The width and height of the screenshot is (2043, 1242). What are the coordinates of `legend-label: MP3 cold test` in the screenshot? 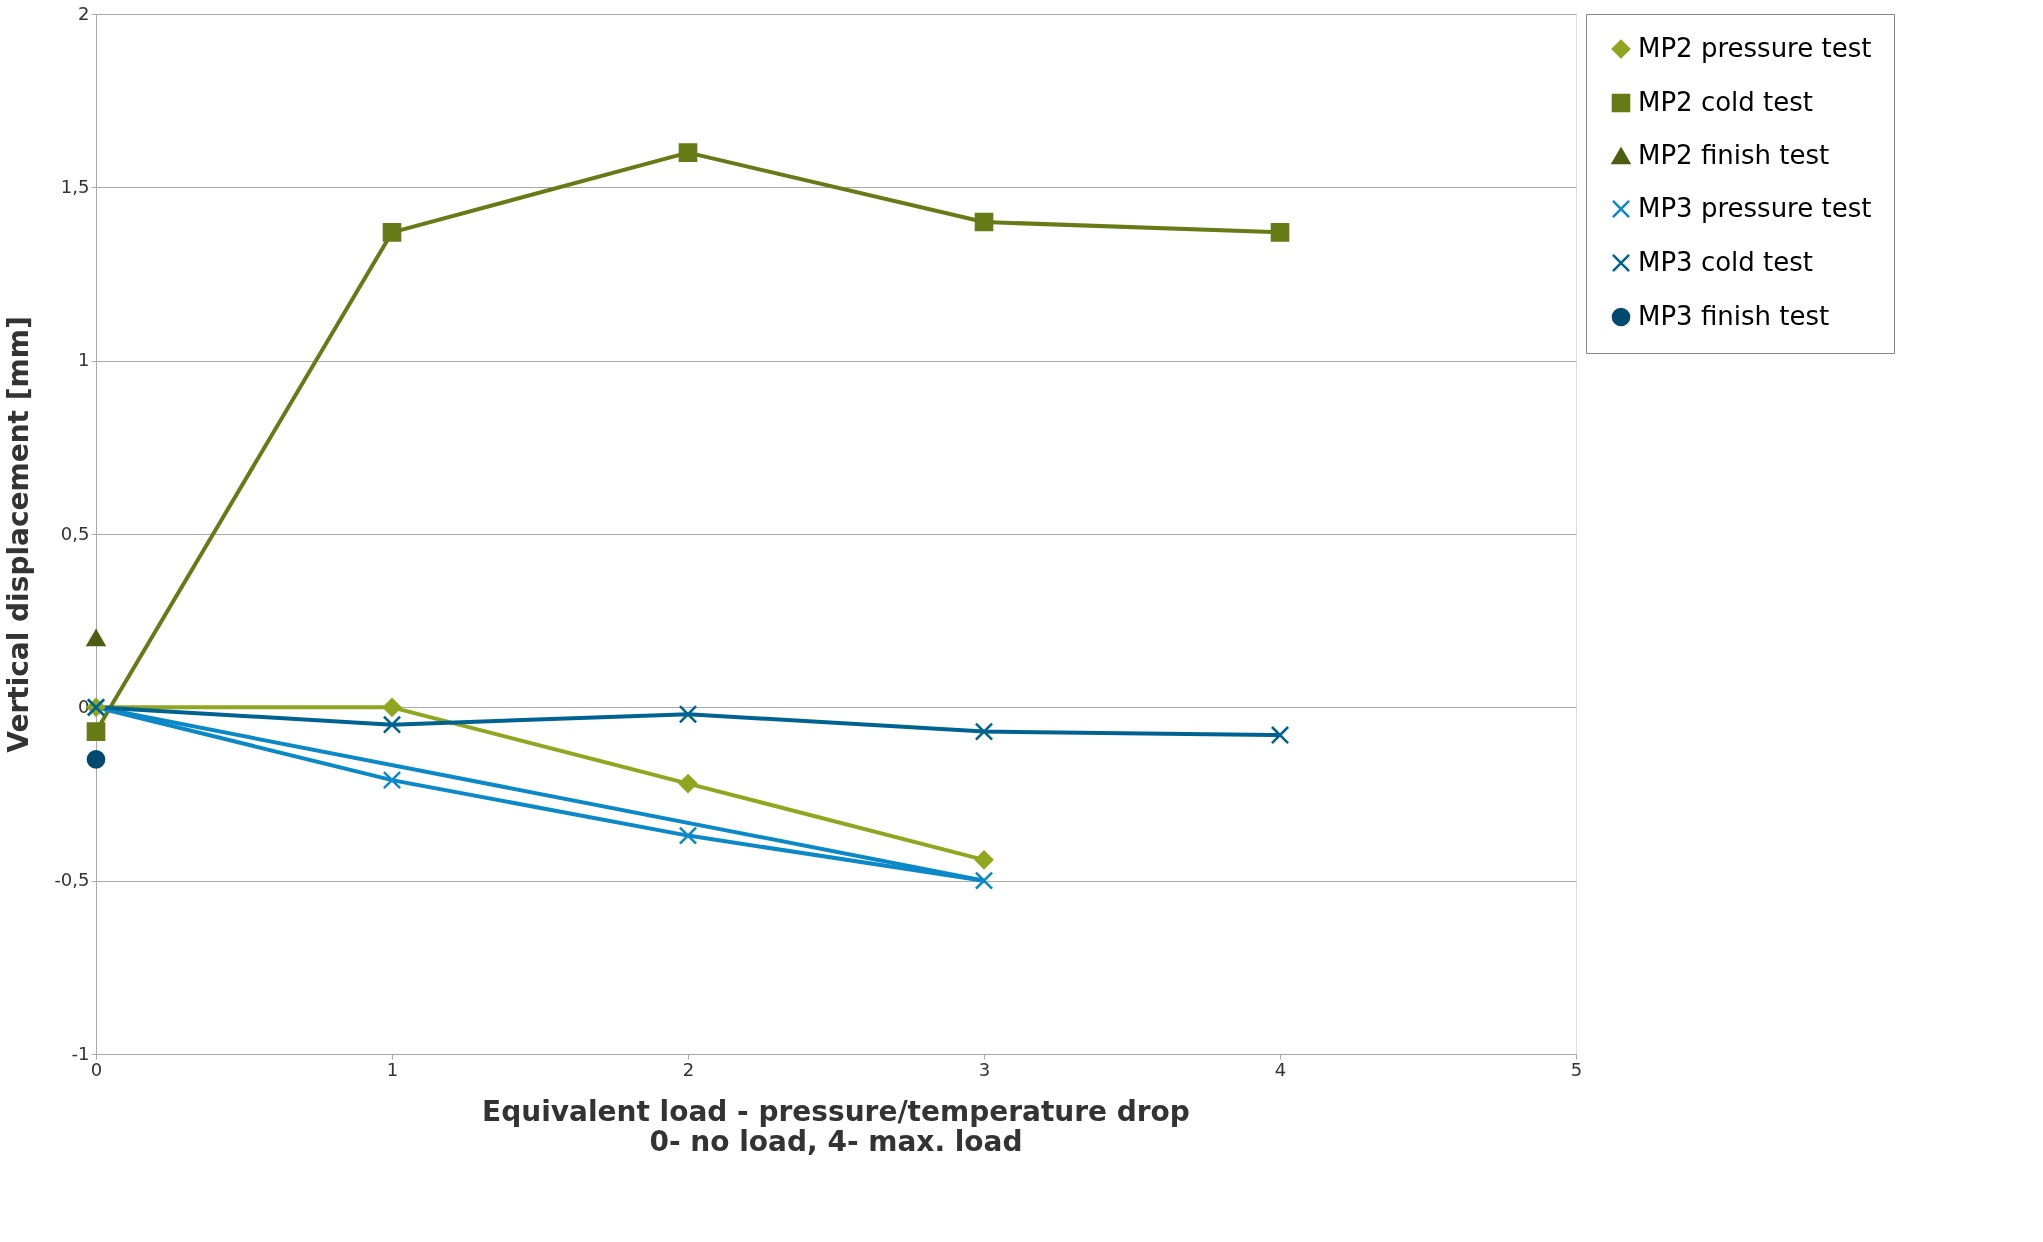 It's located at (1726, 262).